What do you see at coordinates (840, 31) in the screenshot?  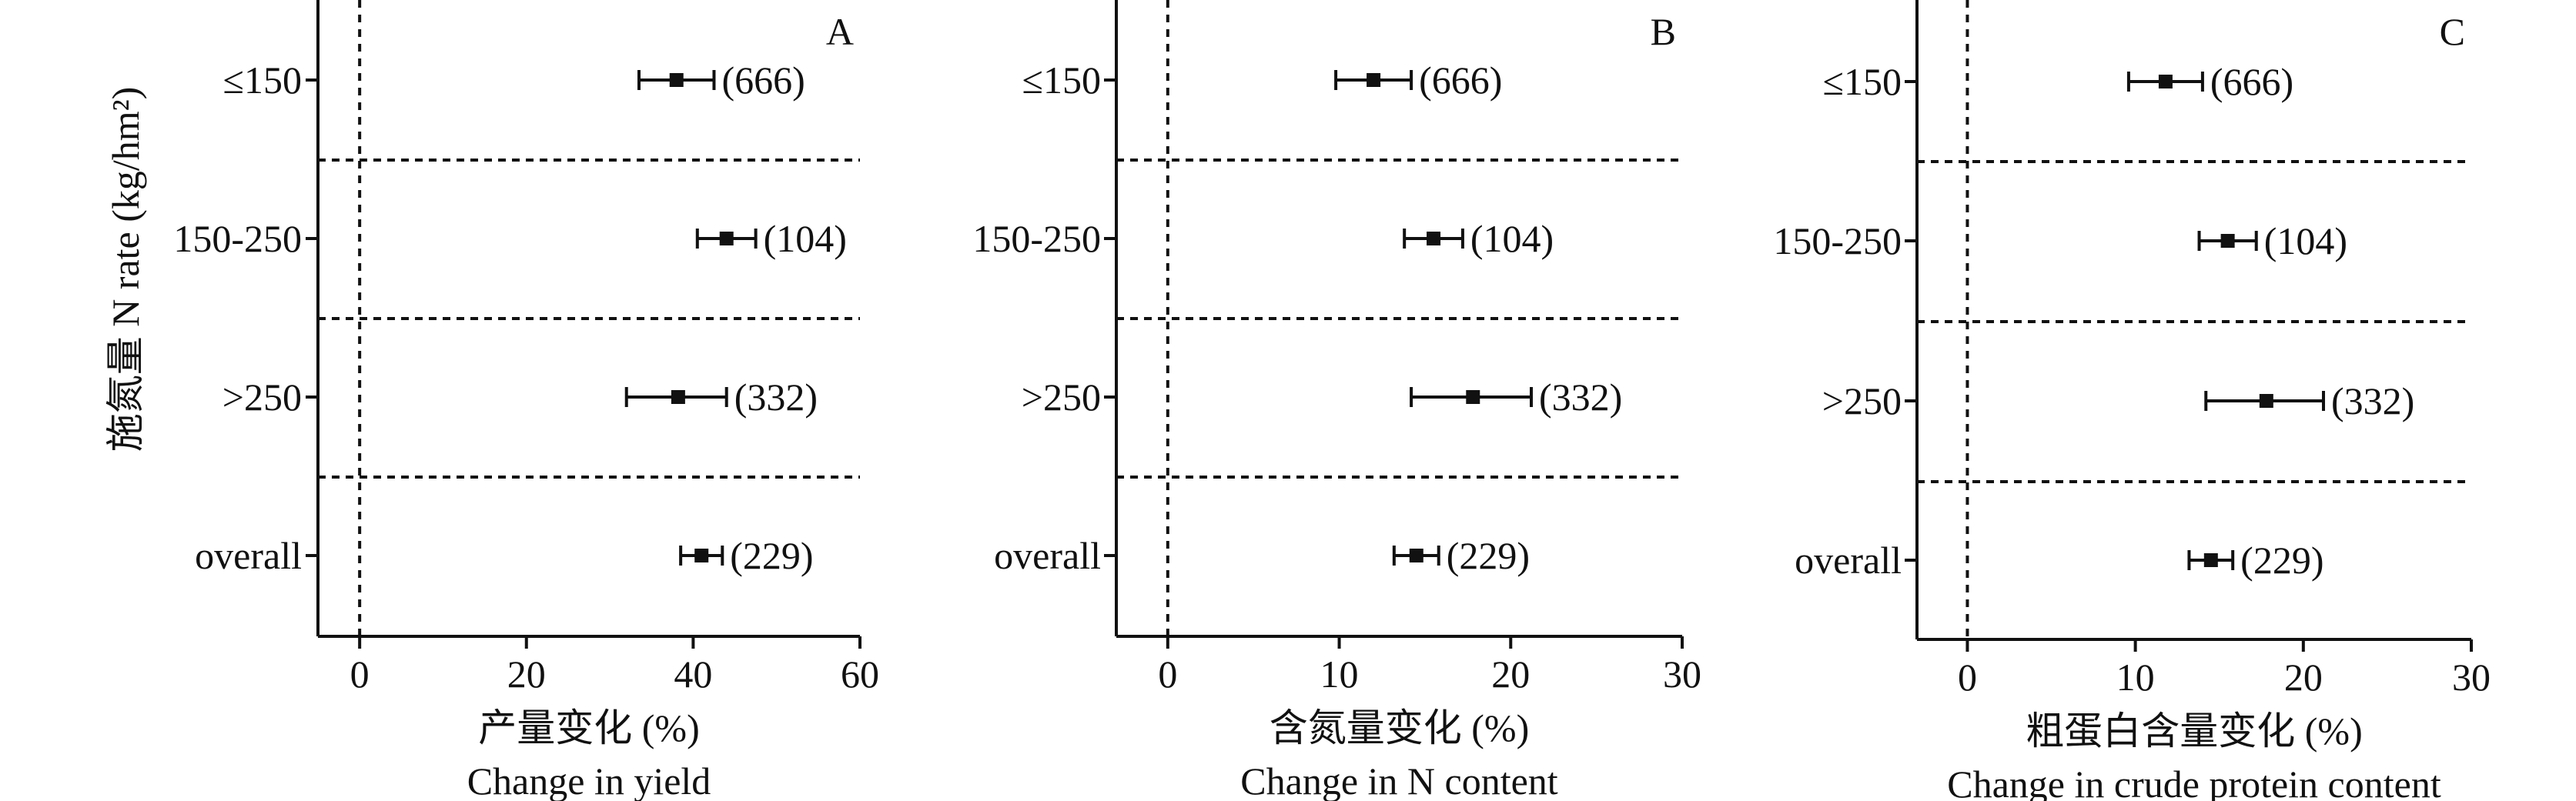 I see `panel-label: A` at bounding box center [840, 31].